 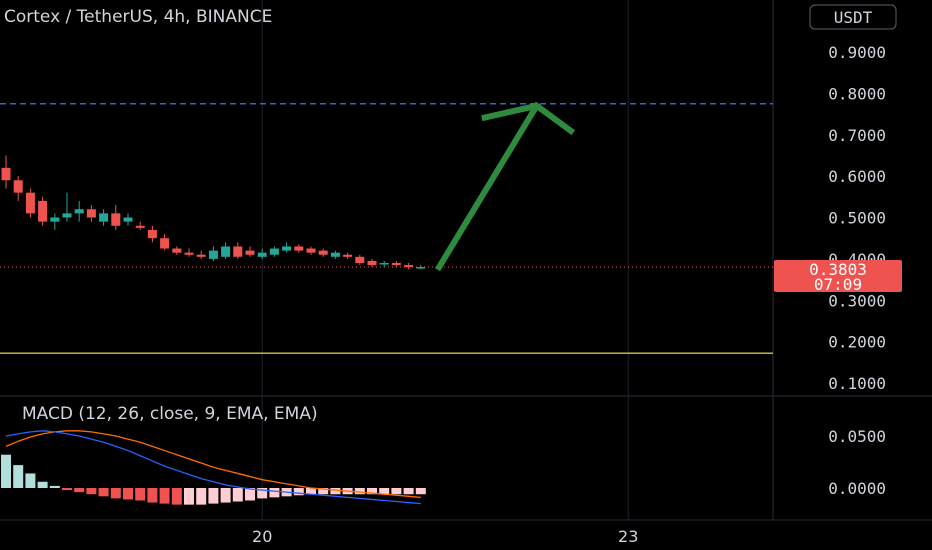 What do you see at coordinates (487, 186) in the screenshot?
I see `arrow-shaft` at bounding box center [487, 186].